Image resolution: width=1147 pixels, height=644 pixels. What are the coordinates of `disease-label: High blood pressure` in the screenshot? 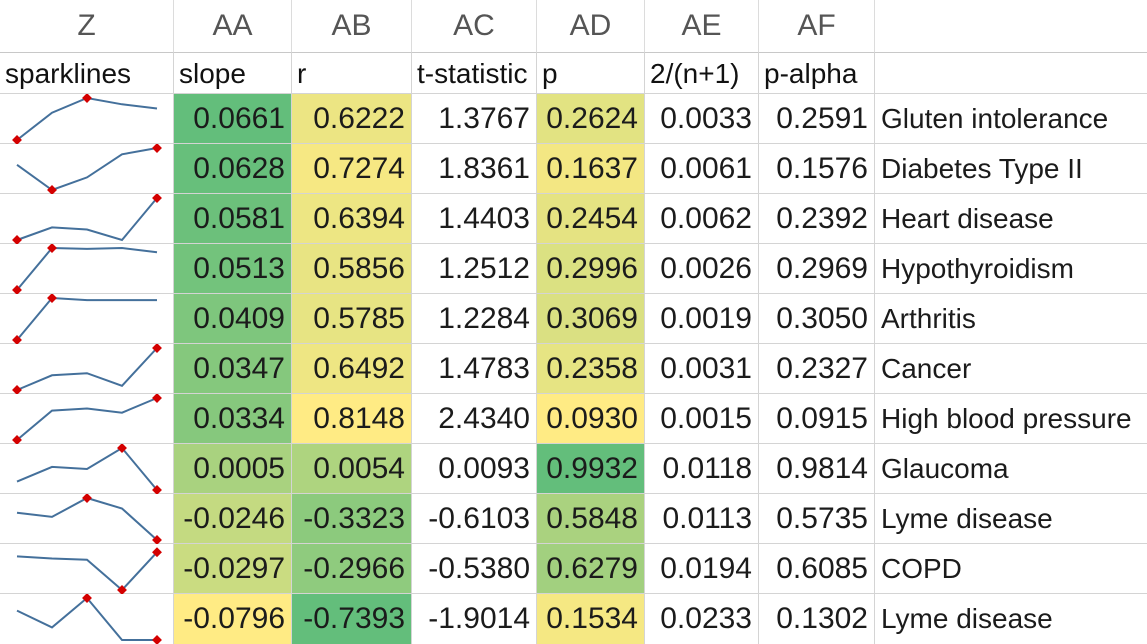 It's located at (1011, 419).